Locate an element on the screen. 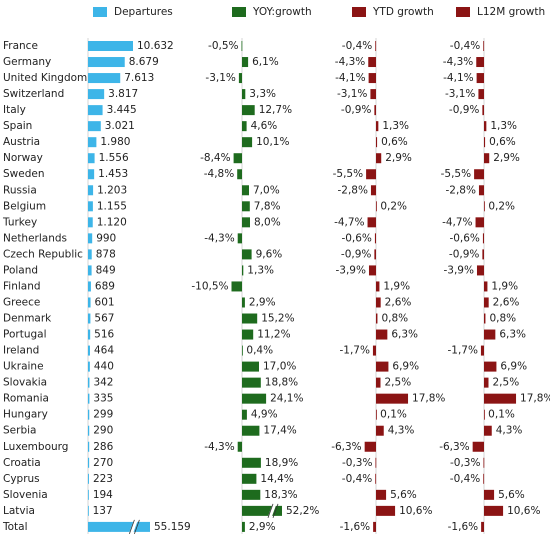 This screenshot has width=550, height=542. category-label: Switzerland is located at coordinates (33, 94).